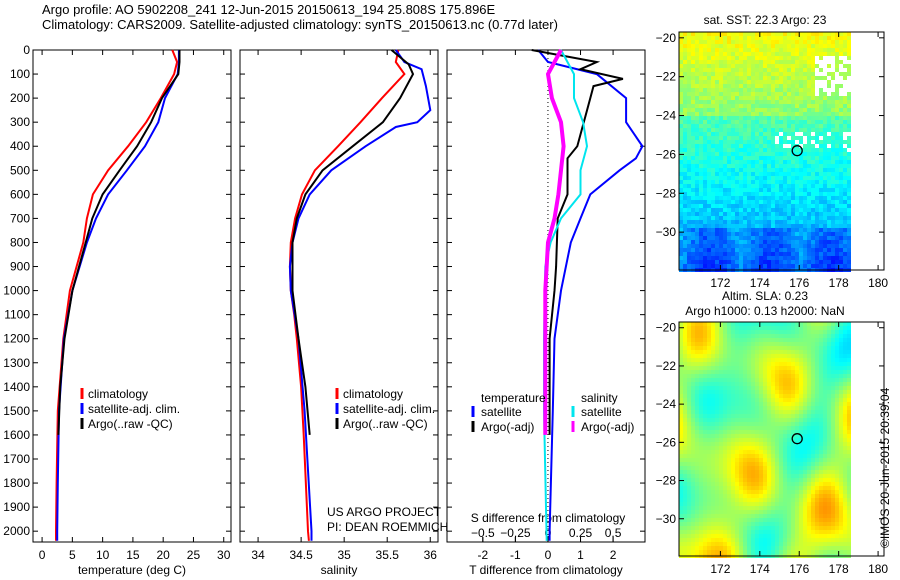 The height and width of the screenshot is (580, 900). I want to click on series-line-argo-raw-qc-, so click(119, 242).